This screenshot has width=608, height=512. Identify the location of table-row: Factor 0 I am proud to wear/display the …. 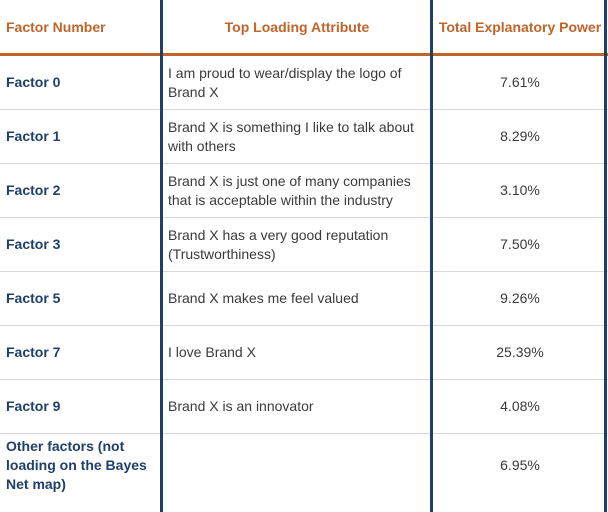
(304, 82).